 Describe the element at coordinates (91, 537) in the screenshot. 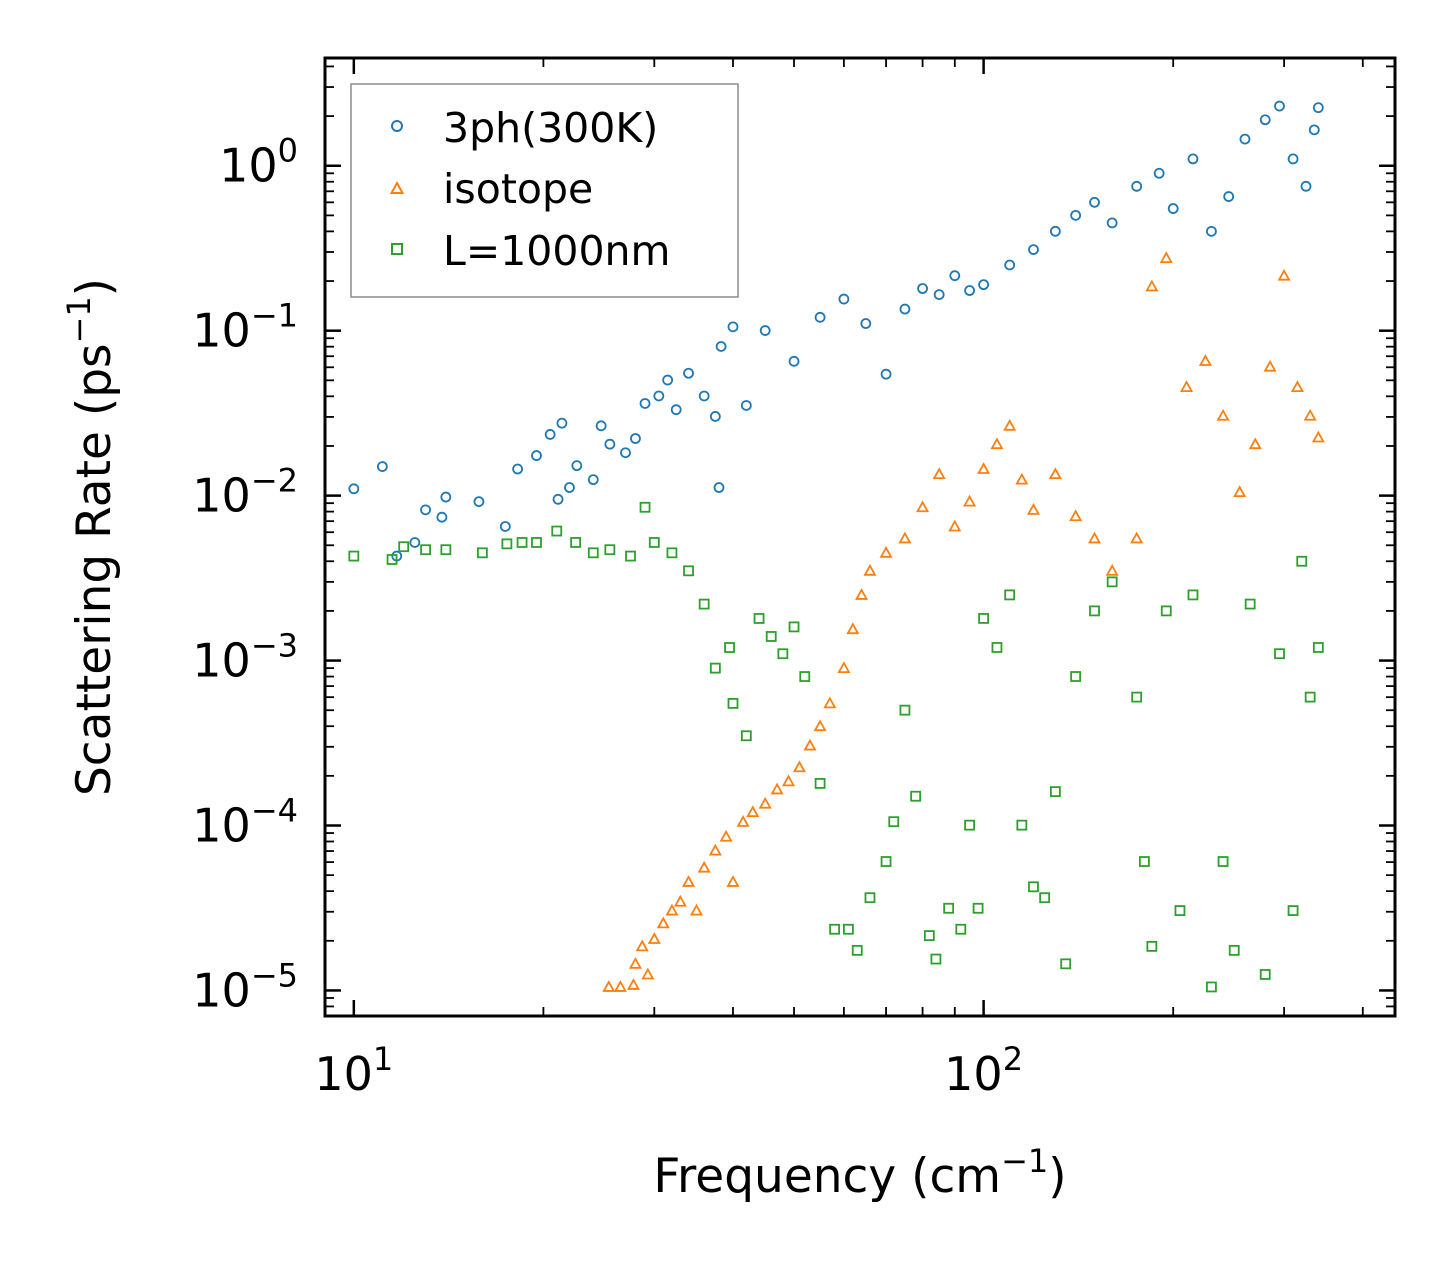

I see `y-axis-label: Scattering Rate (ps−1)` at that location.